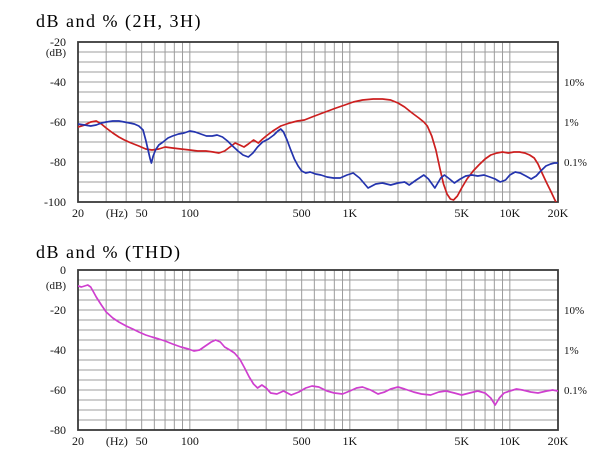 This screenshot has height=458, width=600. Describe the element at coordinates (119, 21) in the screenshot. I see `chart-title-2h-3h: dB and % (2H, 3H)` at that location.